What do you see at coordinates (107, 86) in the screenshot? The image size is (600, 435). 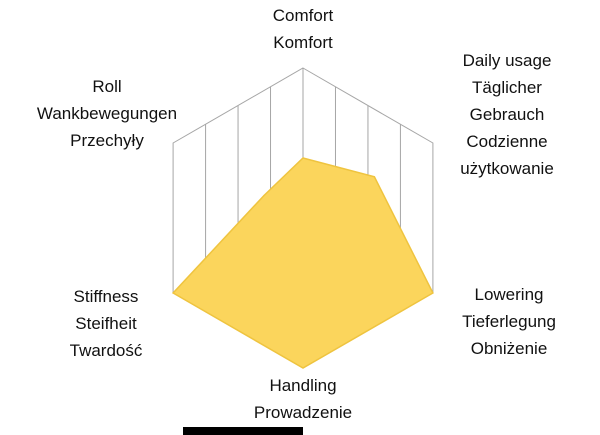 I see `axis-label-line: Roll` at bounding box center [107, 86].